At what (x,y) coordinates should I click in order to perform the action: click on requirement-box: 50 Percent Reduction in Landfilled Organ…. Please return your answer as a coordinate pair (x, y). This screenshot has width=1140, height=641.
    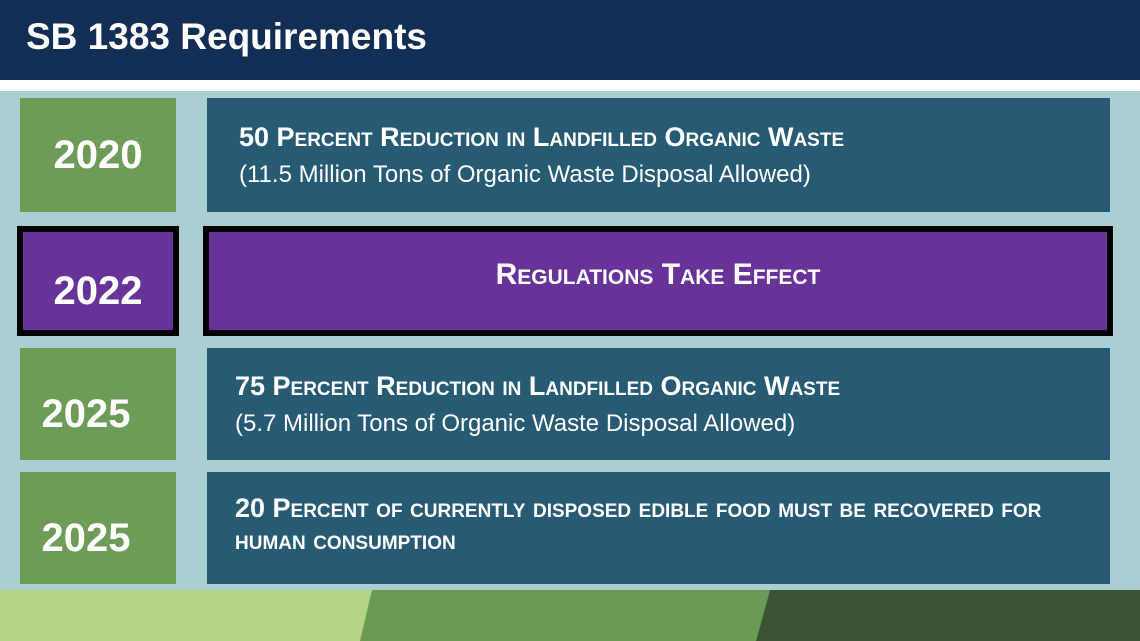
    Looking at the image, I should click on (658, 155).